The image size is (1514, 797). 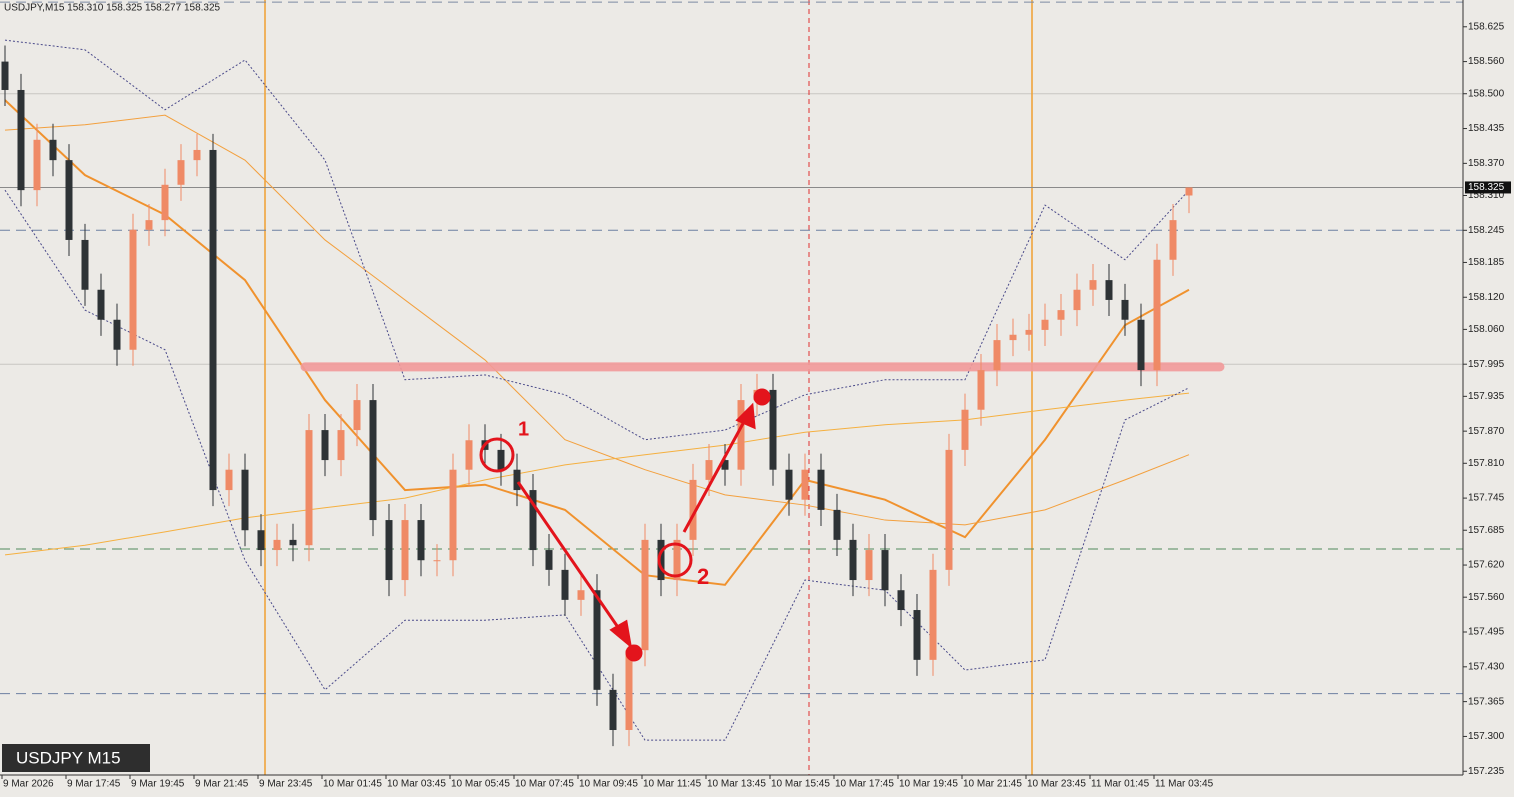 I want to click on y-tick-label: 158.560, so click(x=1486, y=61).